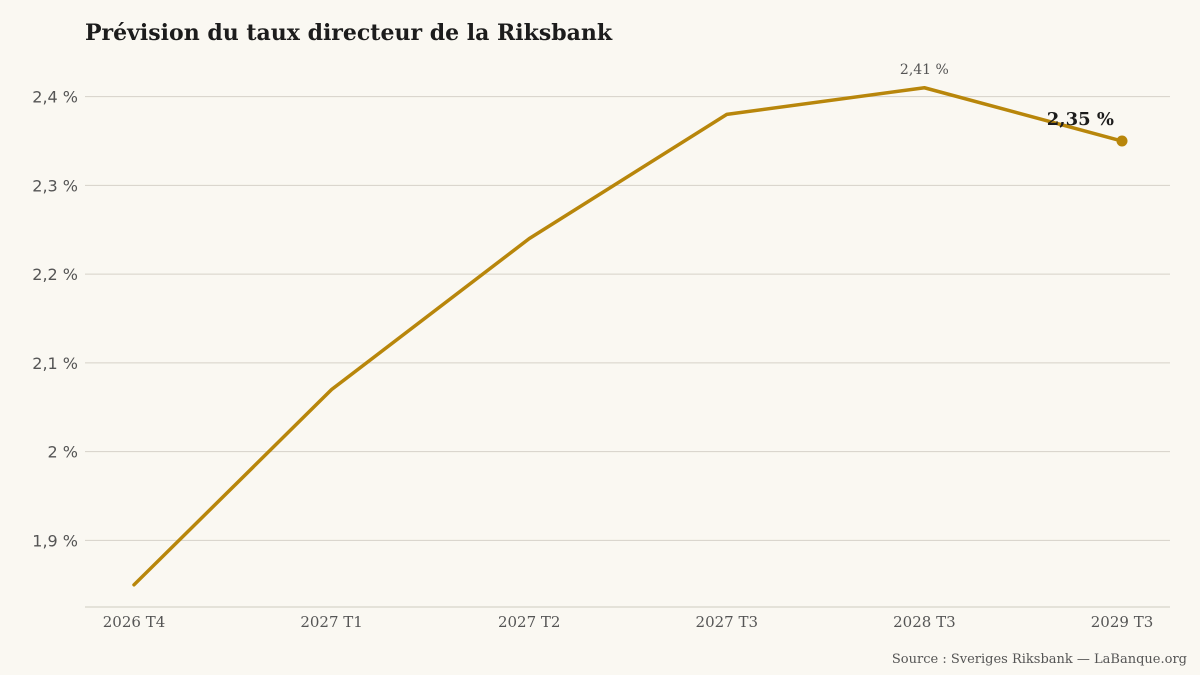 This screenshot has width=1200, height=675. Describe the element at coordinates (55, 185) in the screenshot. I see `y-tick-label: 2,3 %` at that location.